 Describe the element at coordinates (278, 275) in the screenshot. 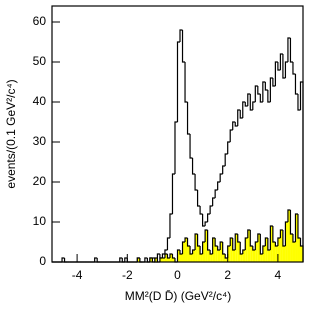

I see `x-tick-label: 4` at that location.